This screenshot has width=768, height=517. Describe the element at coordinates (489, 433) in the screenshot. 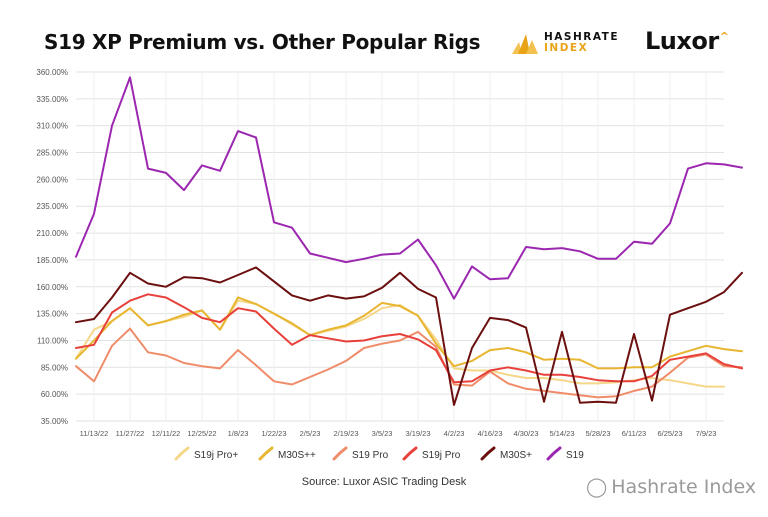

I see `x-tick-label: 4/16/23` at that location.